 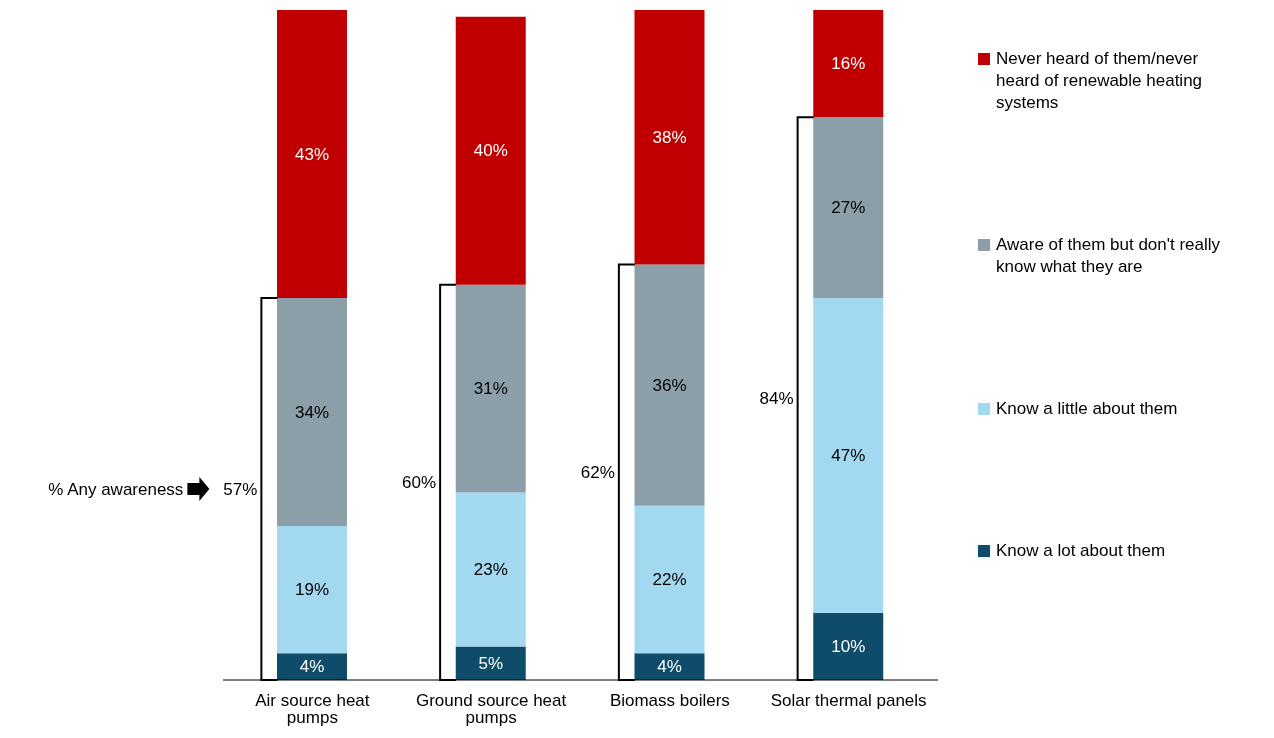 What do you see at coordinates (776, 399) in the screenshot?
I see `annotation: 84%` at bounding box center [776, 399].